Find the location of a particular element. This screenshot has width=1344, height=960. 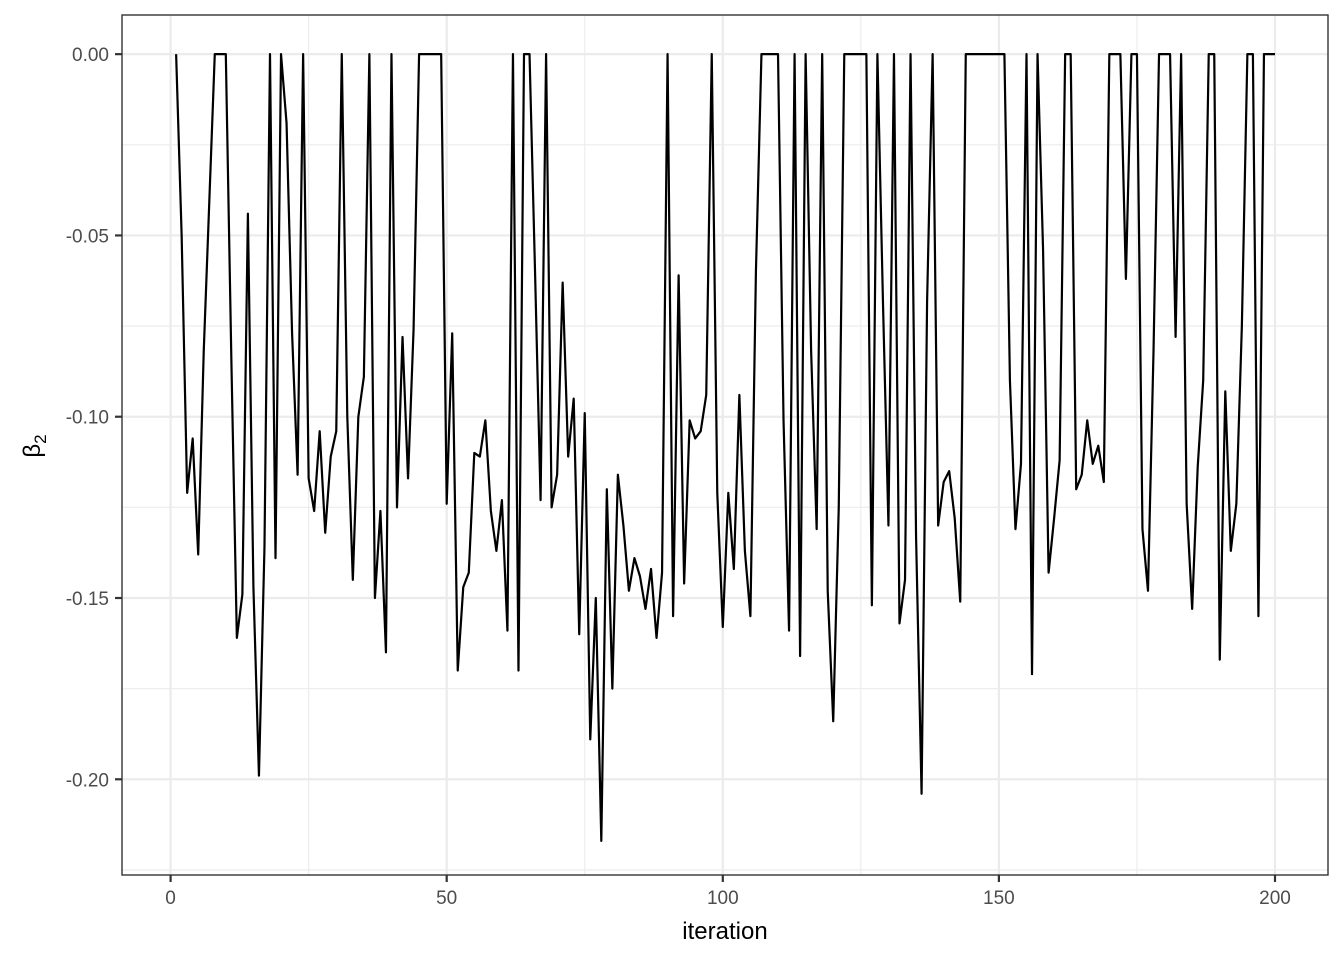

y-tick-label: -0.15 is located at coordinates (87, 599).